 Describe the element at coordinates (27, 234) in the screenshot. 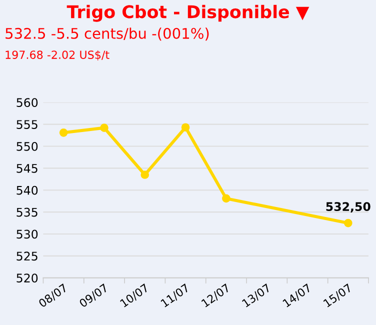

I see `y-tick-label: 530` at that location.